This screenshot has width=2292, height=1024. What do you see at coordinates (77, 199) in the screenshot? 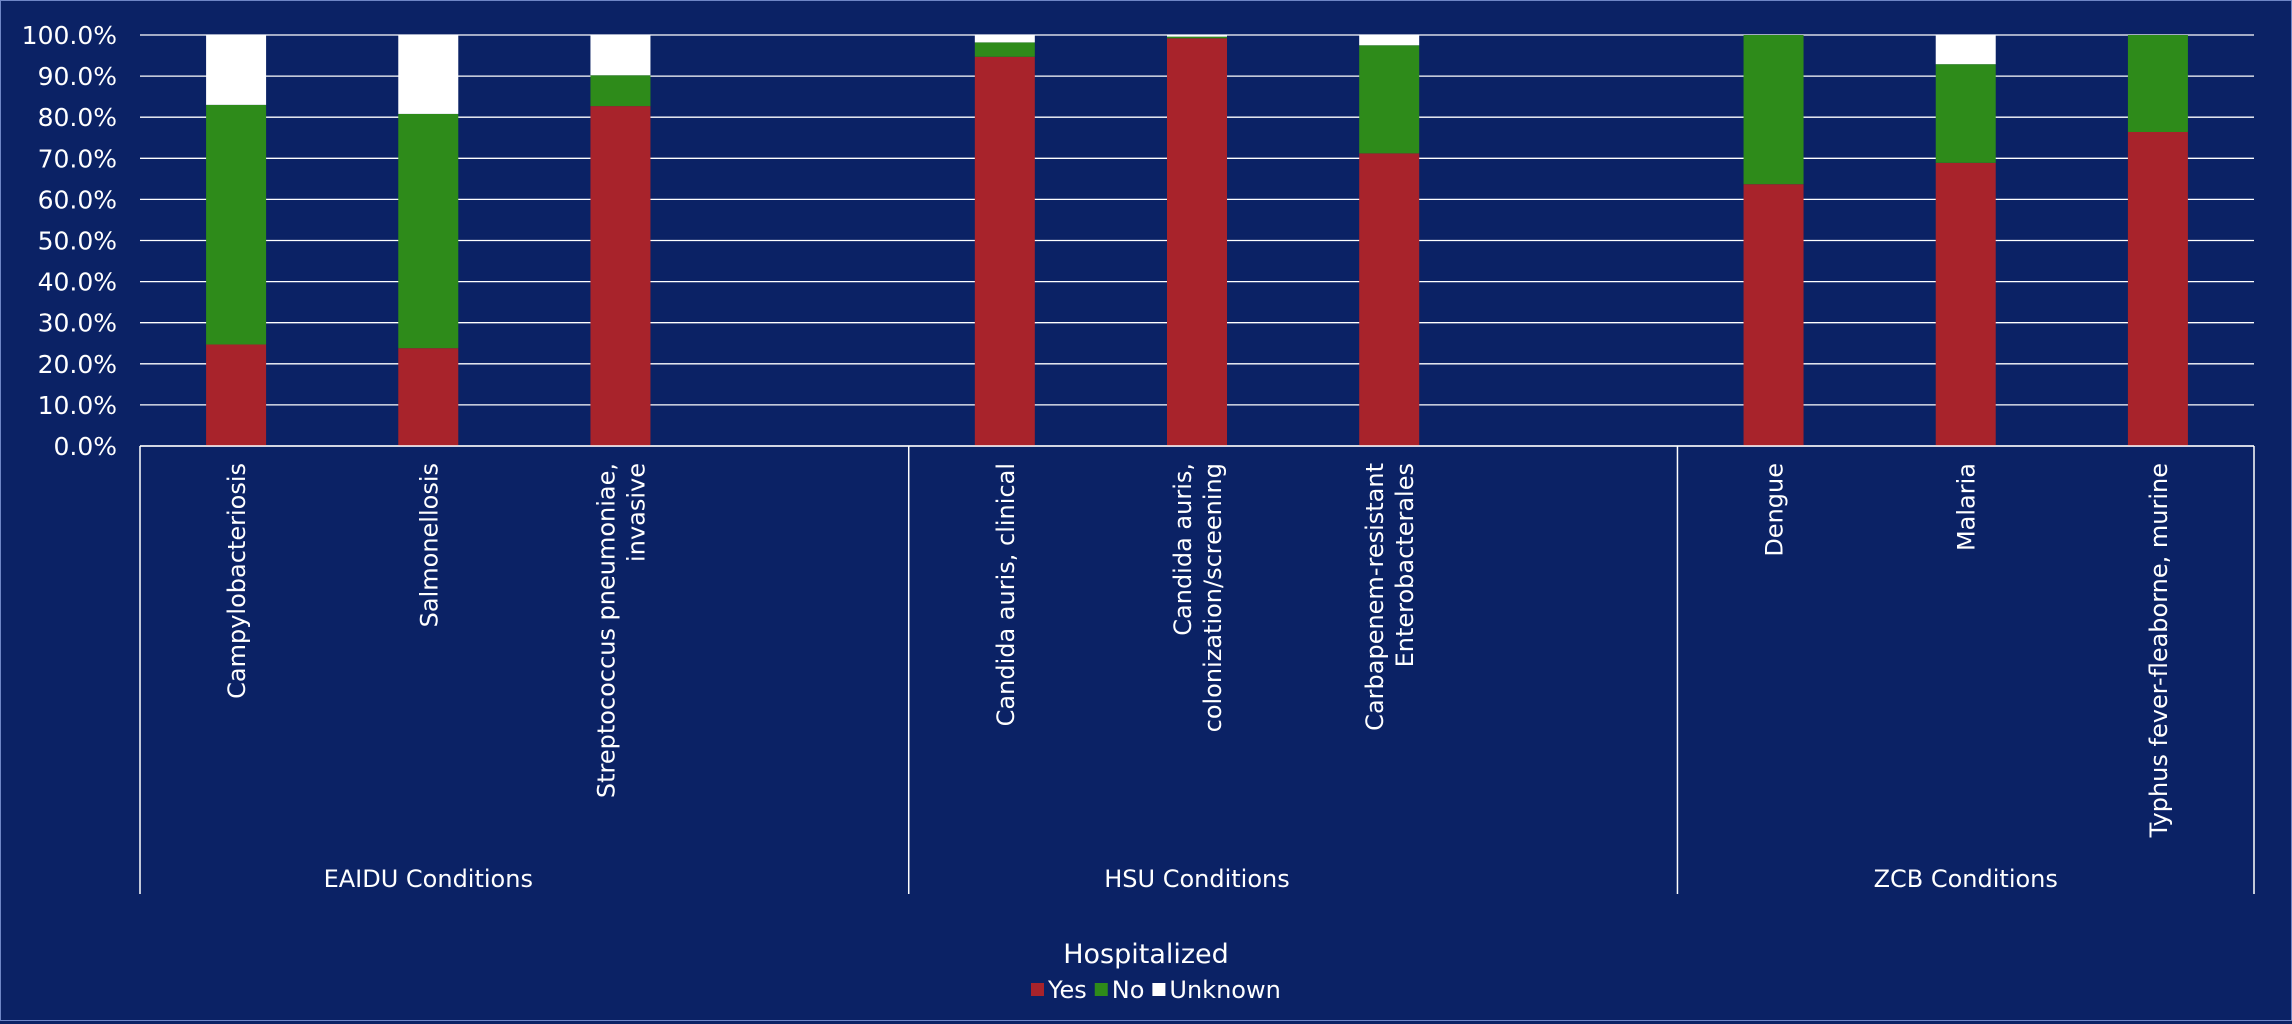
I see `y-tick-label: 60.0%` at bounding box center [77, 199].